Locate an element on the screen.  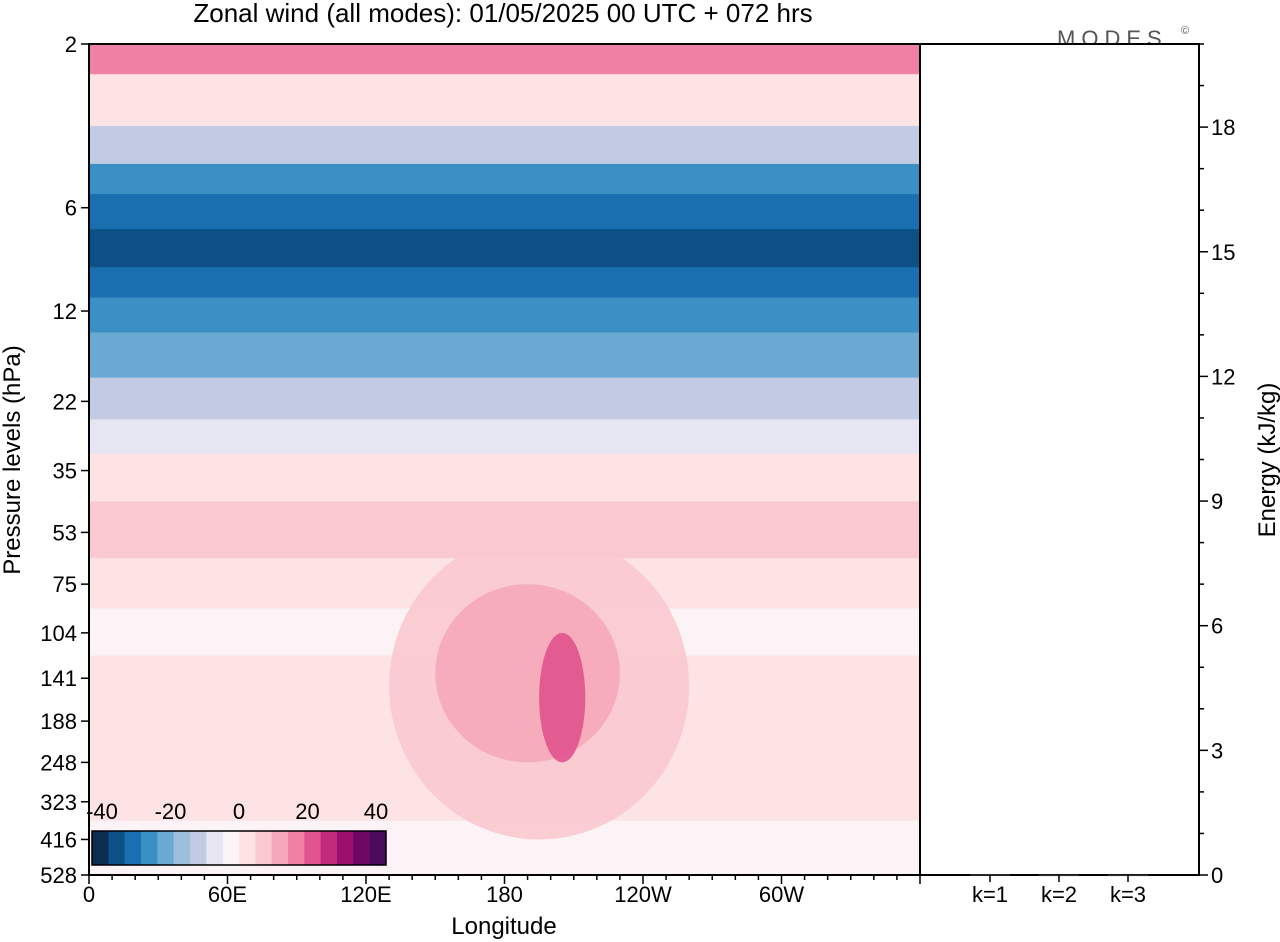
y-tick-label: 248 is located at coordinates (58, 762).